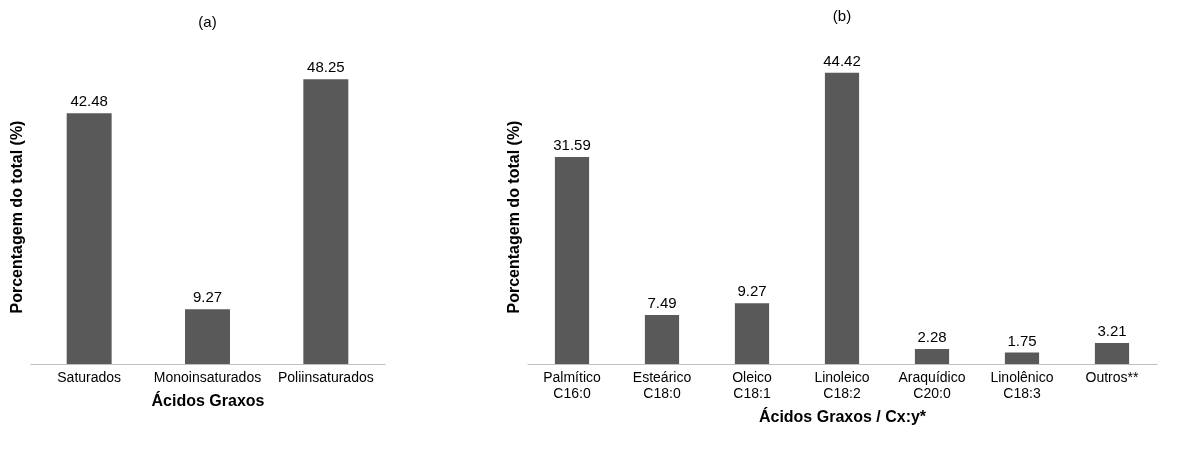  I want to click on x-tick-label: Linoleico C18:2, so click(842, 384).